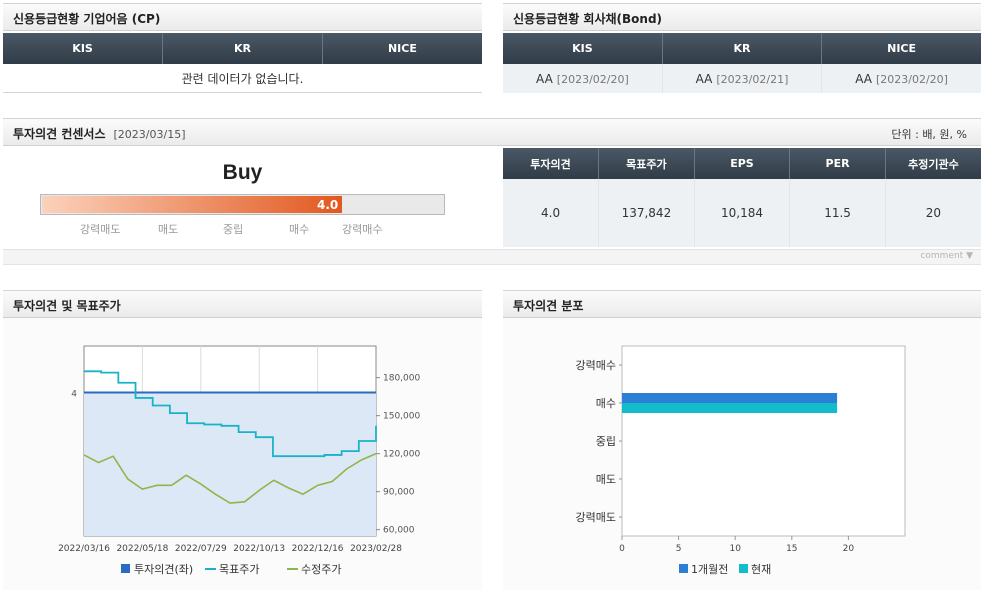 The width and height of the screenshot is (986, 595). I want to click on consensus-col-count: 추정기관수, so click(933, 163).